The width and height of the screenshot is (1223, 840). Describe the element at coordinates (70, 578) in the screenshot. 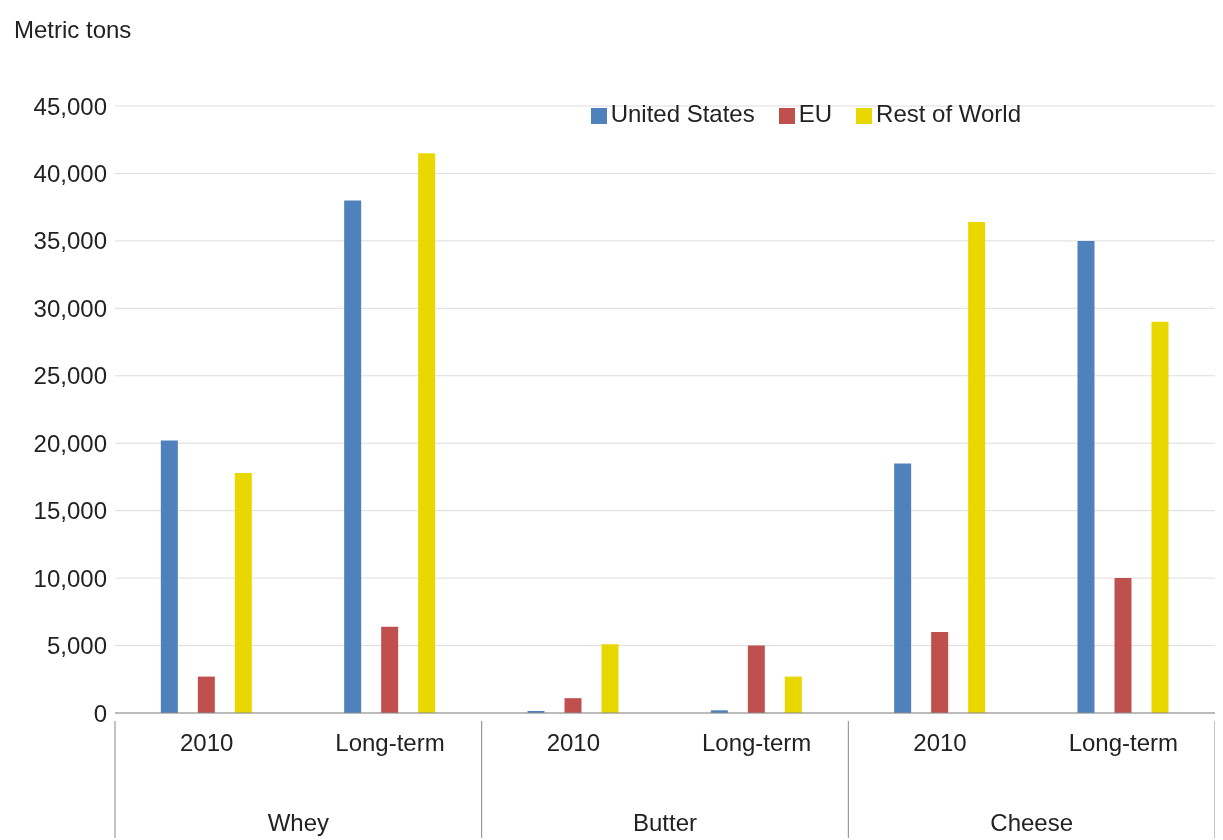

I see `y-tick-label: 10,000` at that location.